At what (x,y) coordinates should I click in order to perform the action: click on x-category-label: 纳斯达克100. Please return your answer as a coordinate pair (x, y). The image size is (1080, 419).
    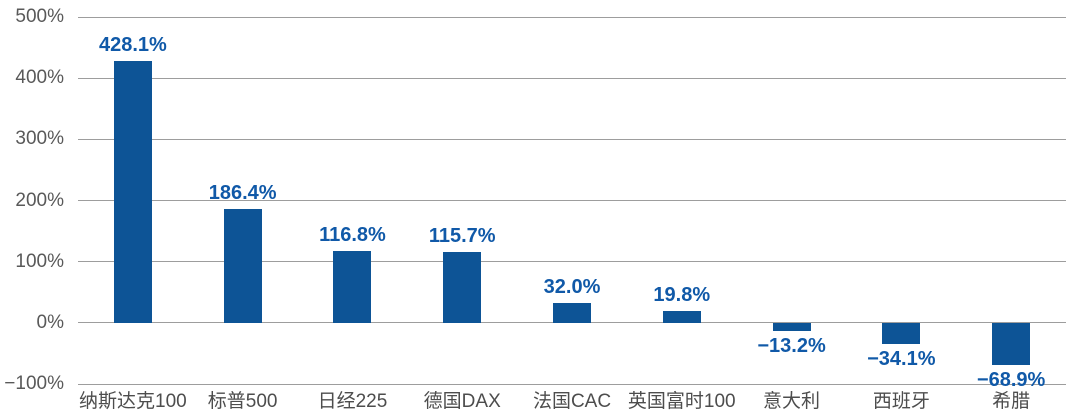
    Looking at the image, I should click on (133, 401).